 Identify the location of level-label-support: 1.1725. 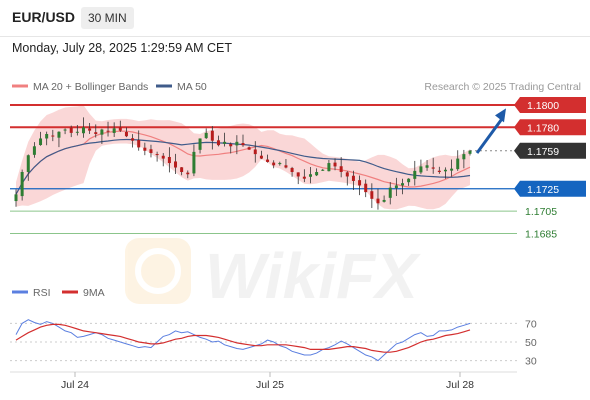
(543, 190).